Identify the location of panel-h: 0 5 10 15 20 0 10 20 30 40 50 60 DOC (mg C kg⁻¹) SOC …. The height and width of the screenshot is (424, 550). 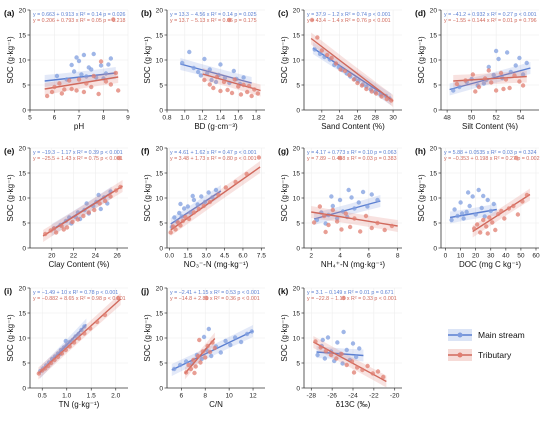
(477, 207).